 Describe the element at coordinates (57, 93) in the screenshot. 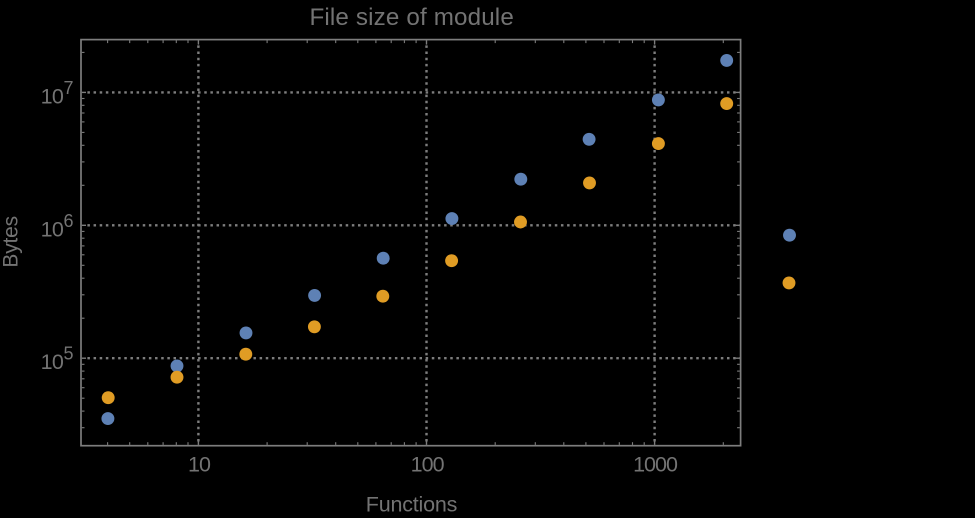

I see `svg-text: 10⁷` at that location.